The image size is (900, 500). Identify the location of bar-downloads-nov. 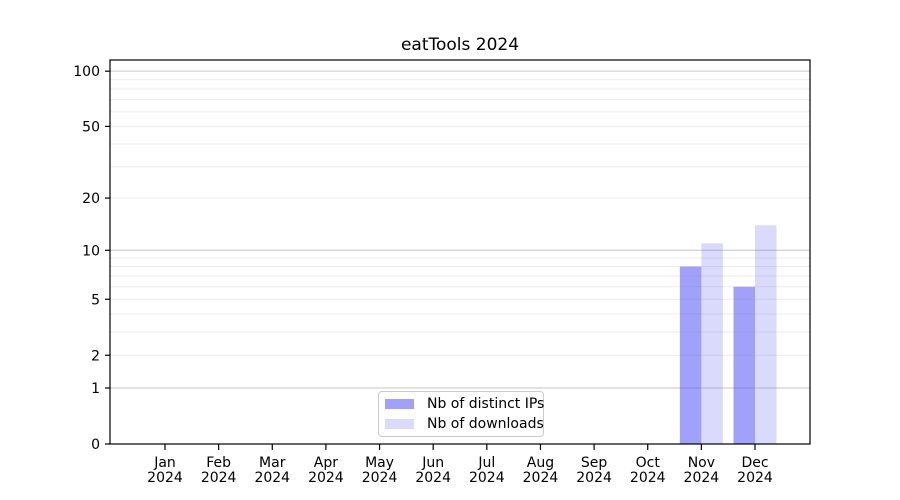
(712, 343).